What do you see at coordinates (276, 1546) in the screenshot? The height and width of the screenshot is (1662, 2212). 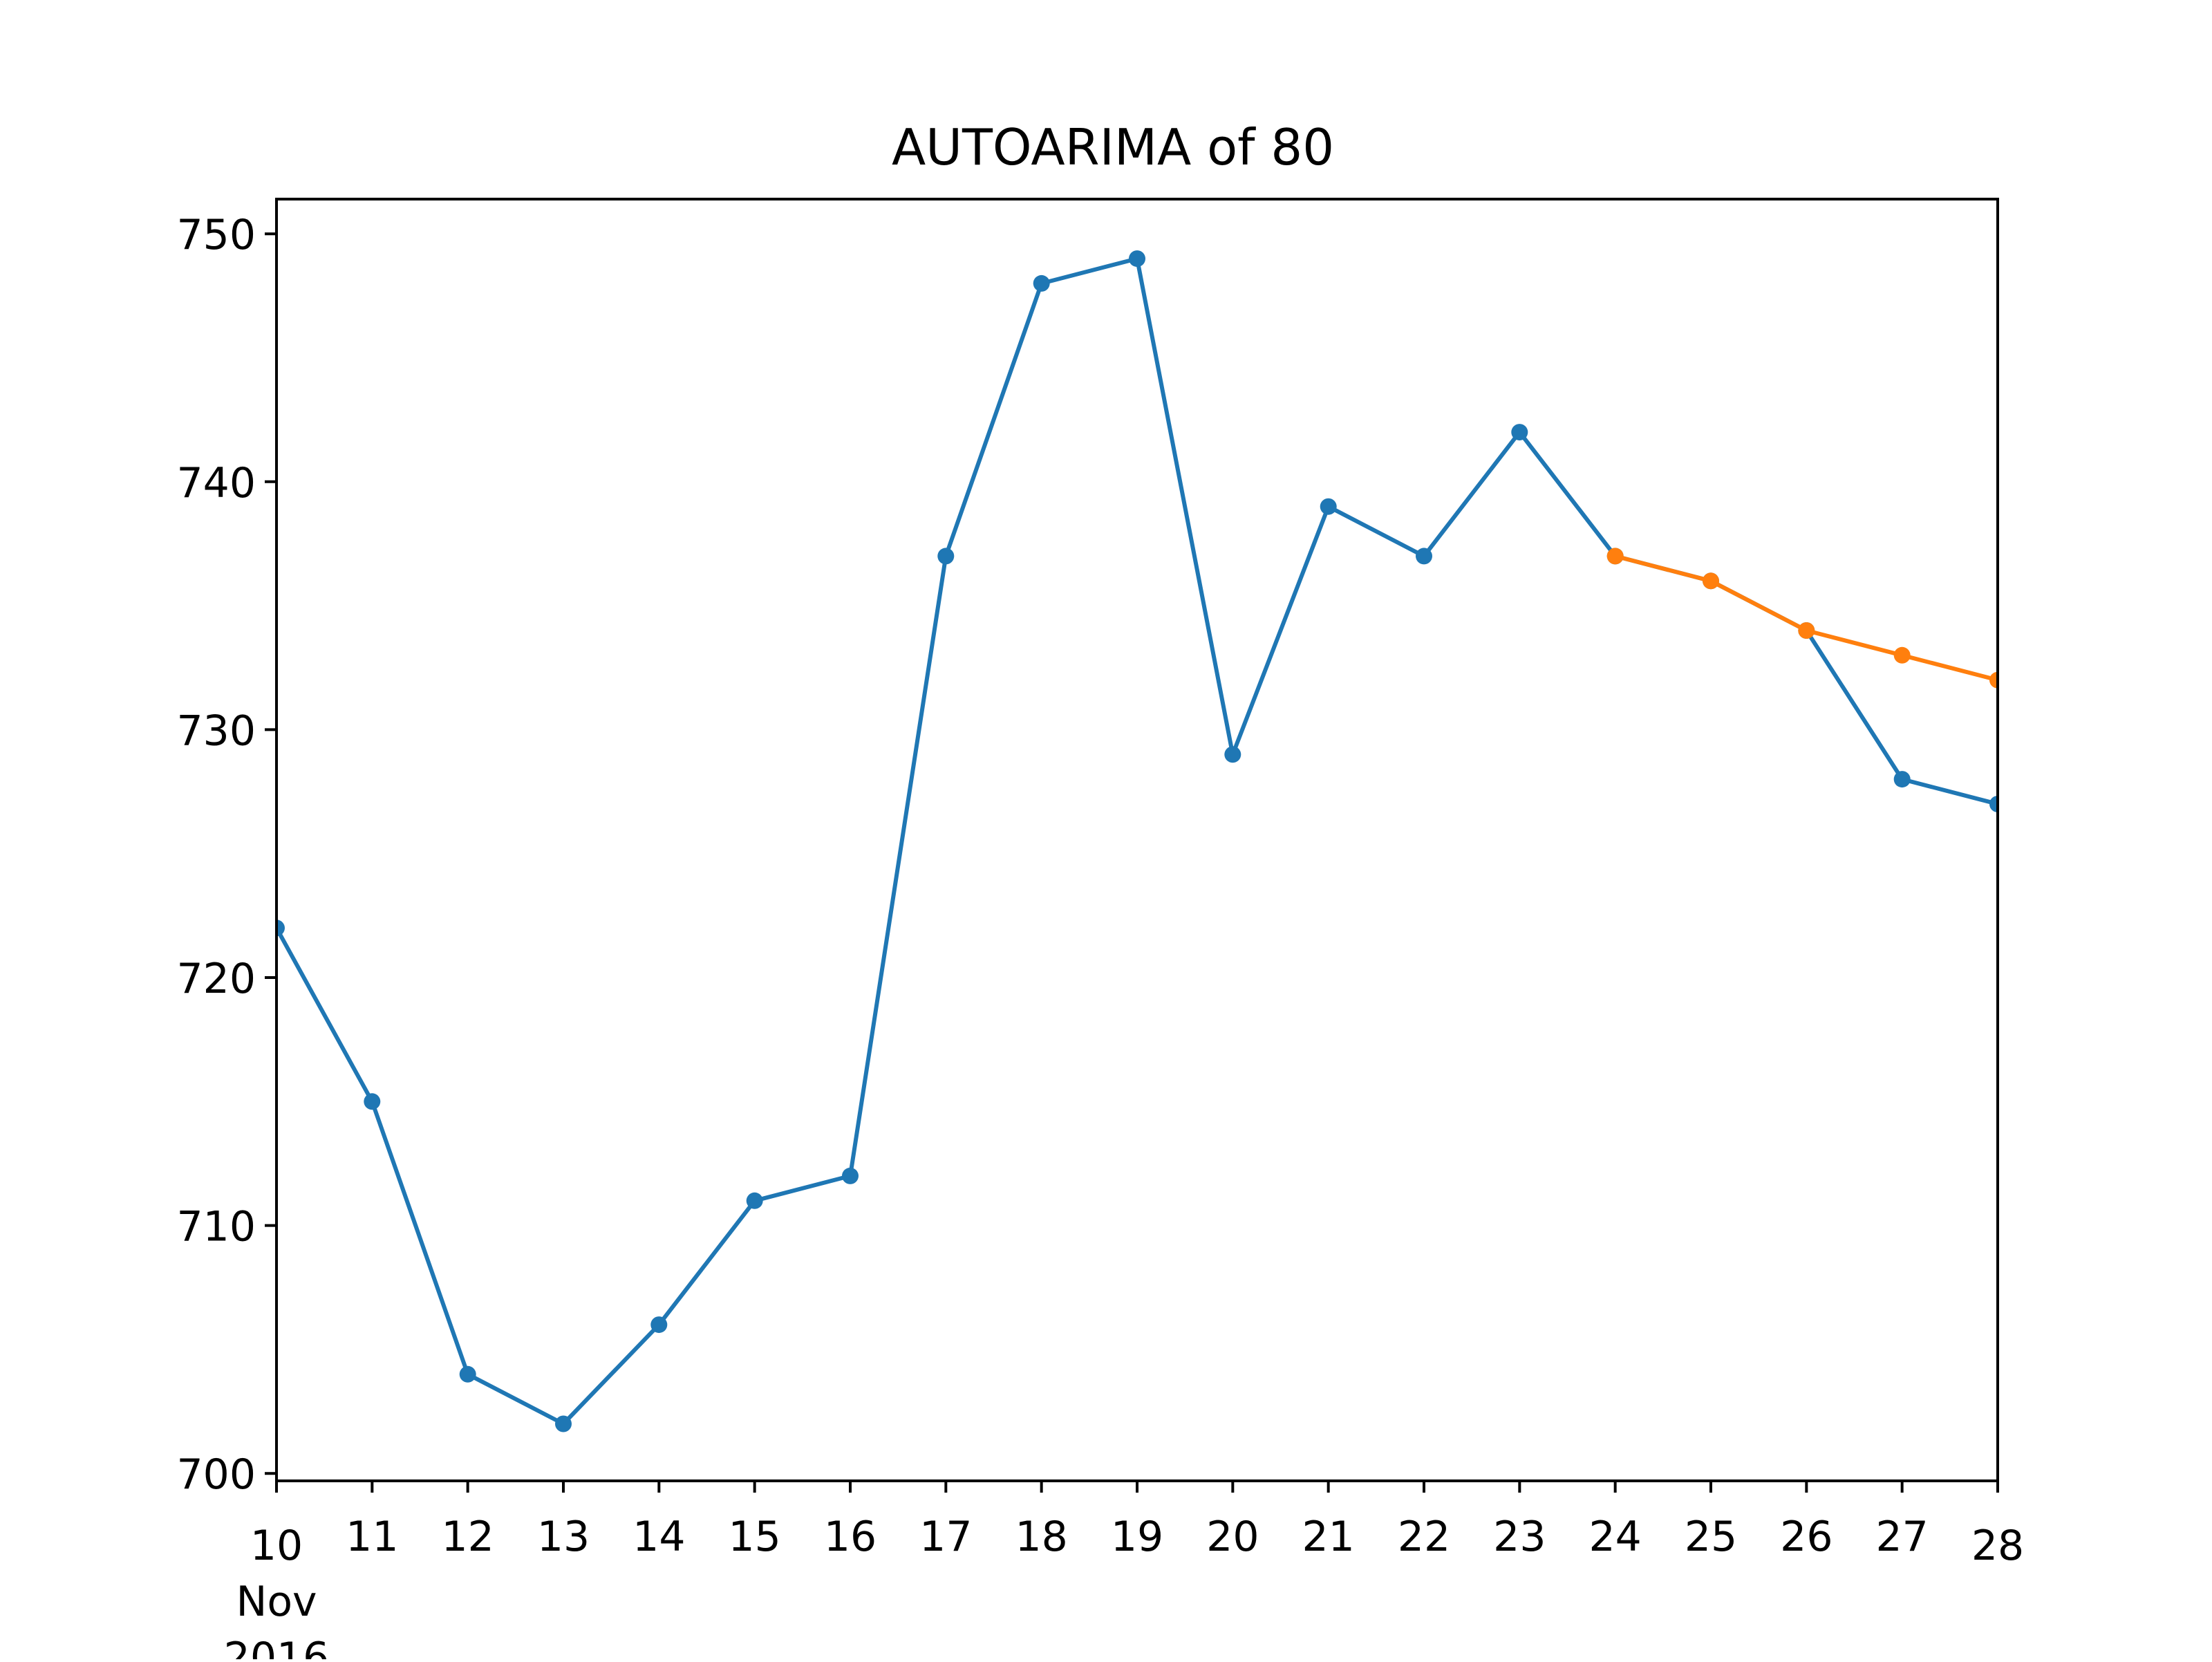 I see `x-tick-label-10: 10` at bounding box center [276, 1546].